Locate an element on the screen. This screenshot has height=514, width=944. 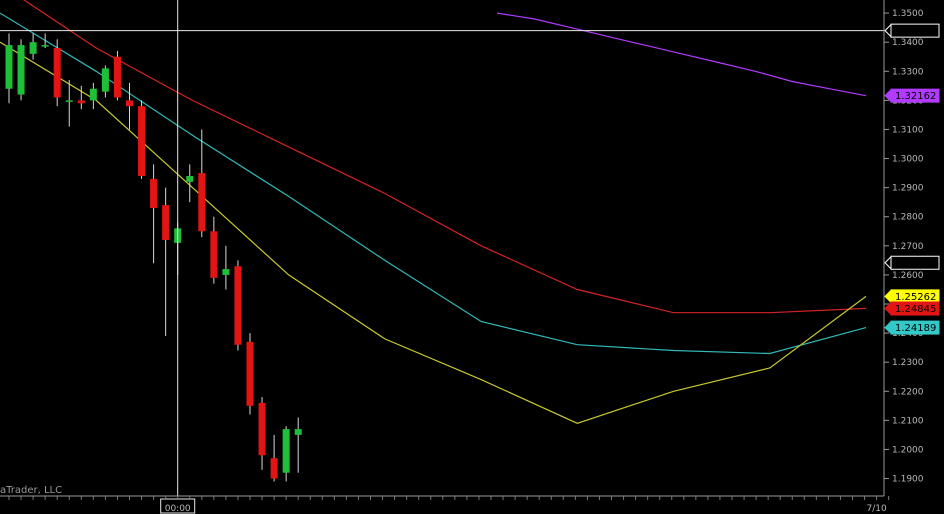
indicator-line is located at coordinates (681, 54).